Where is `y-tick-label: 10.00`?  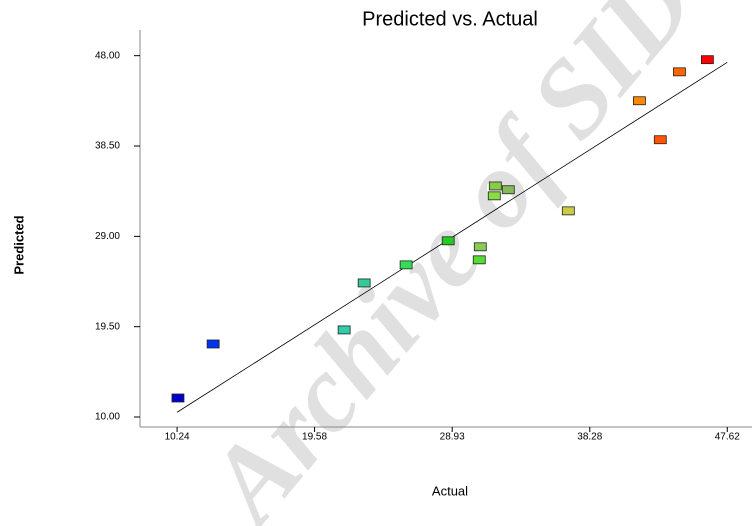 y-tick-label: 10.00 is located at coordinates (107, 417).